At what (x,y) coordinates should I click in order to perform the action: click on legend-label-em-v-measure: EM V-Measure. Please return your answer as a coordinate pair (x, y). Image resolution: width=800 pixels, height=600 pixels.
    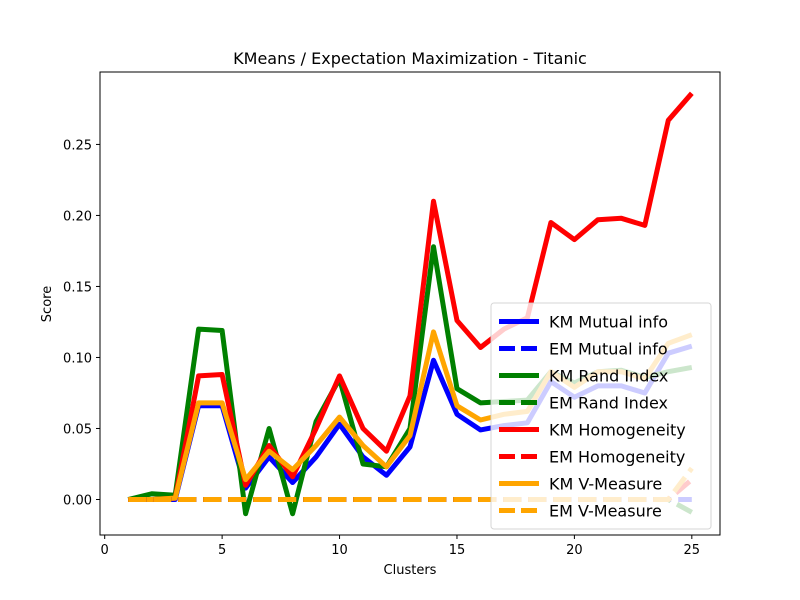
    Looking at the image, I should click on (605, 511).